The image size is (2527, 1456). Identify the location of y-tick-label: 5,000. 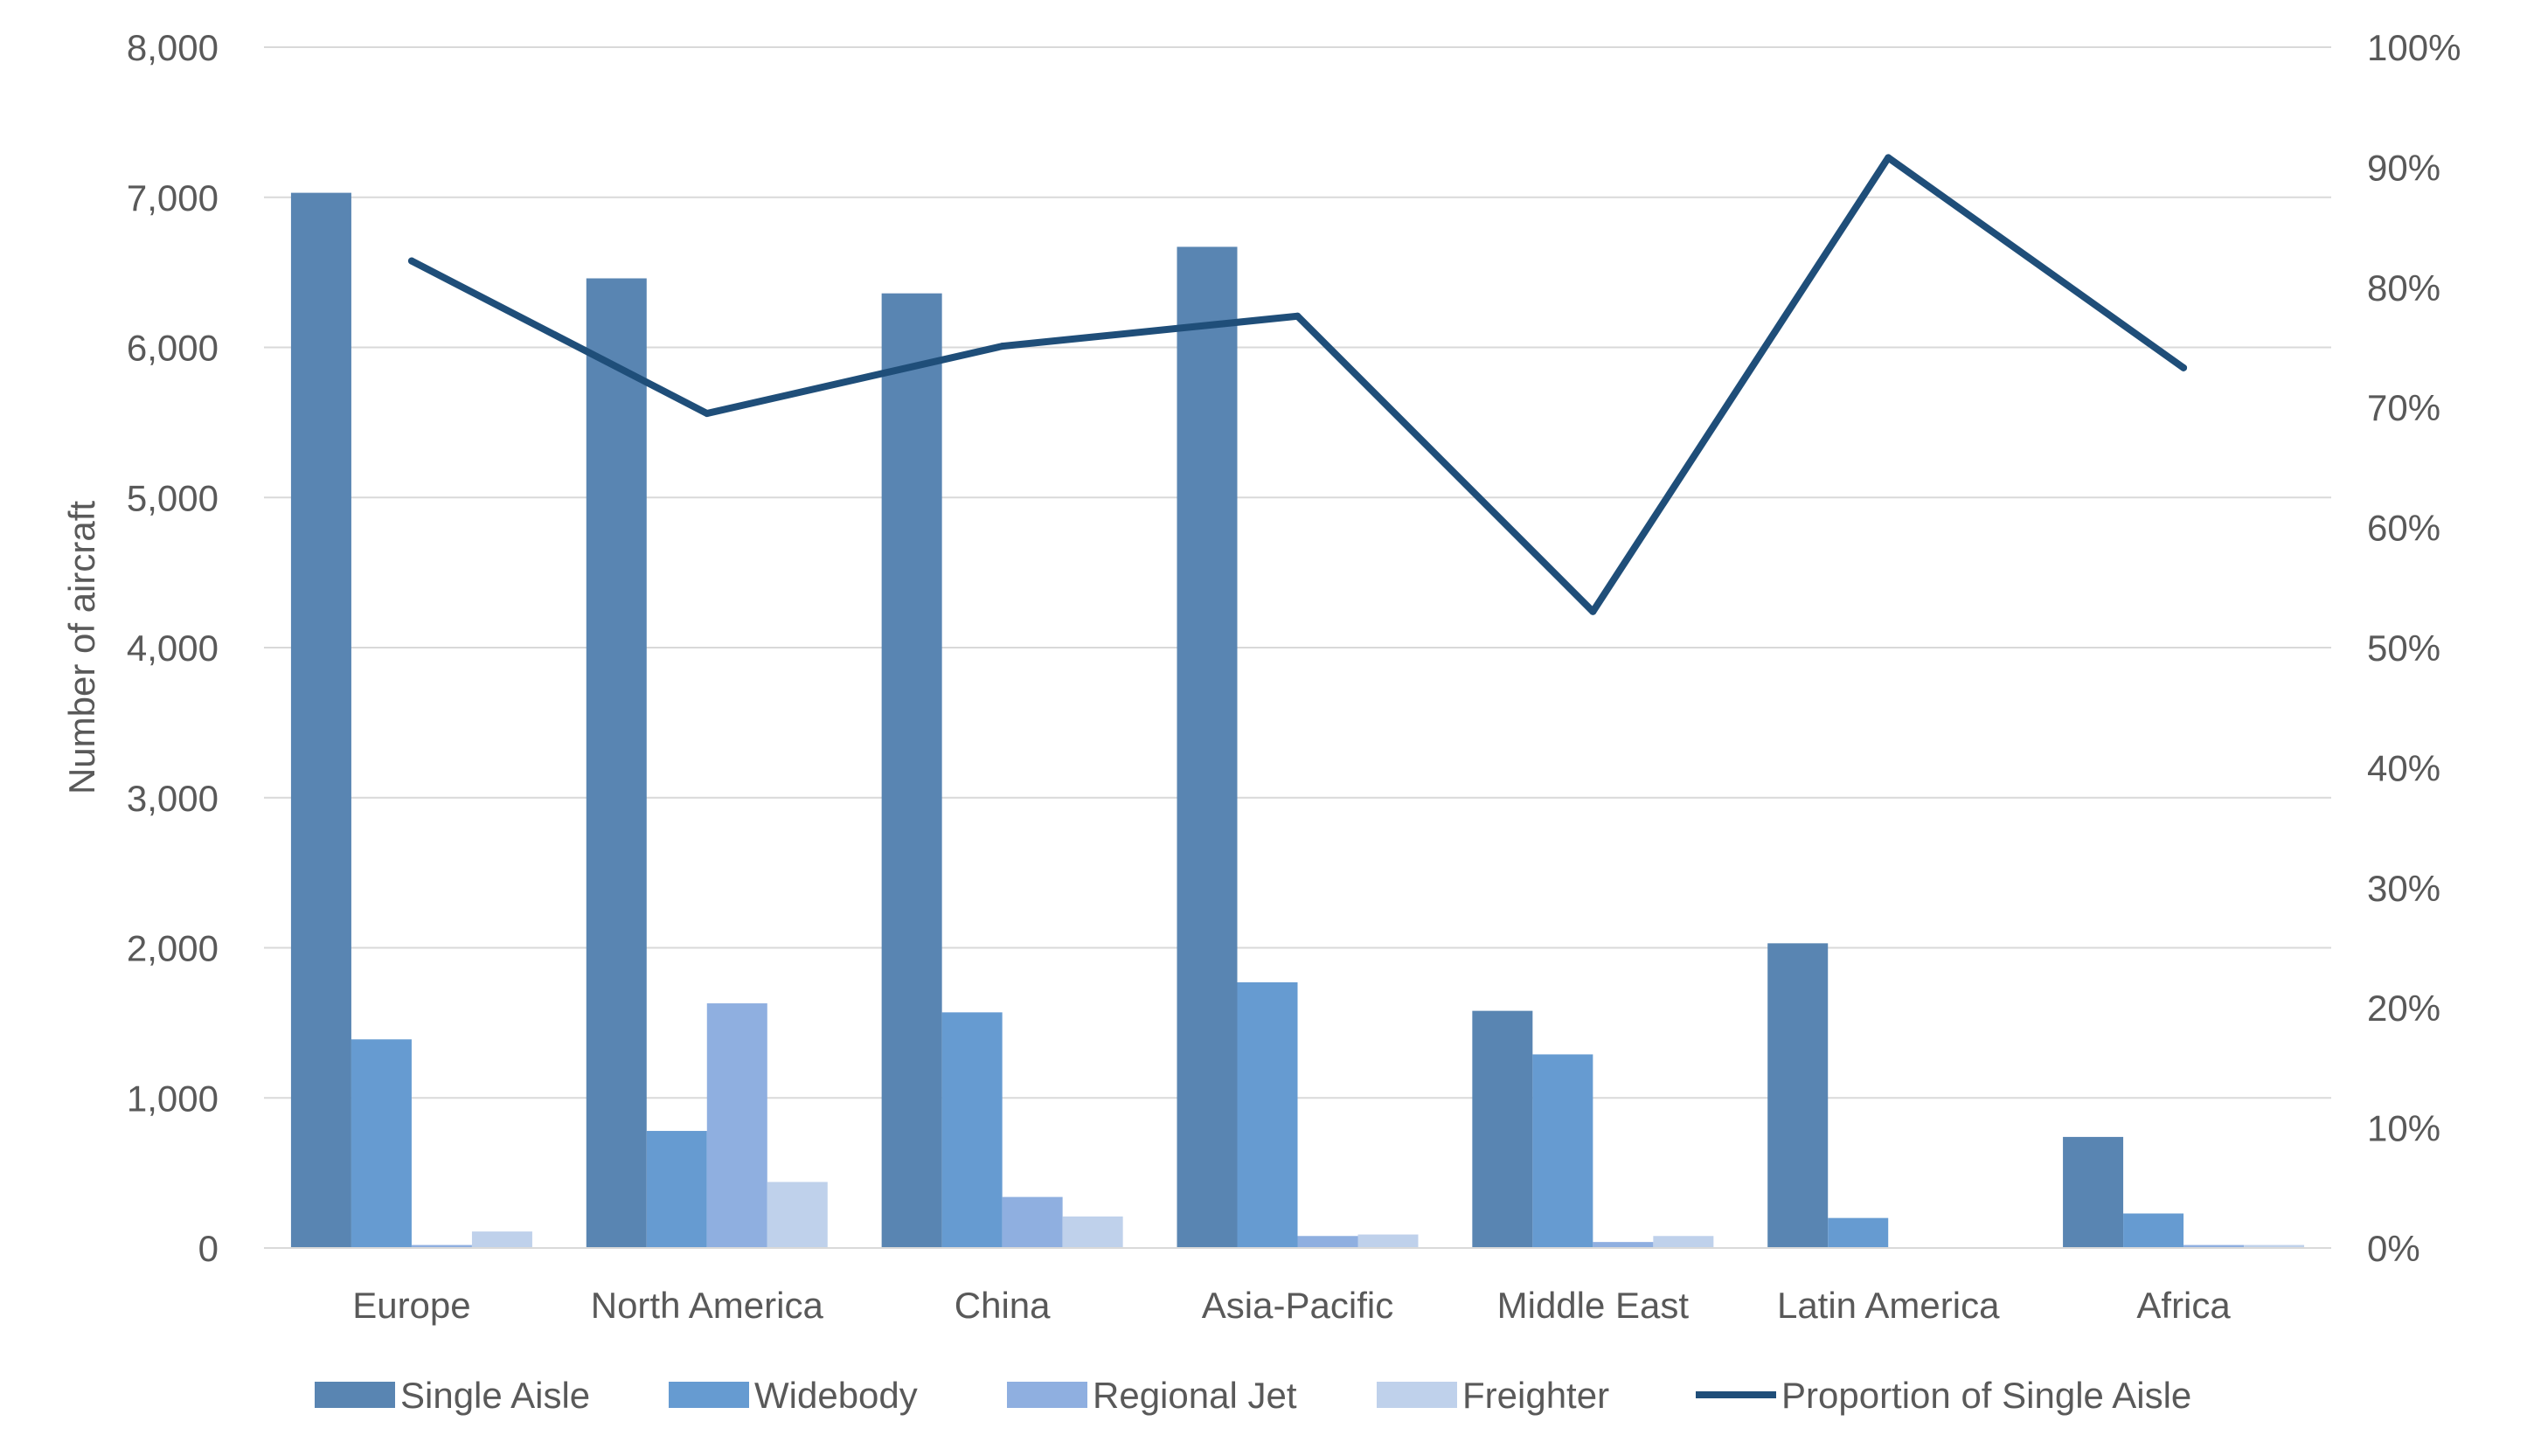
(173, 497).